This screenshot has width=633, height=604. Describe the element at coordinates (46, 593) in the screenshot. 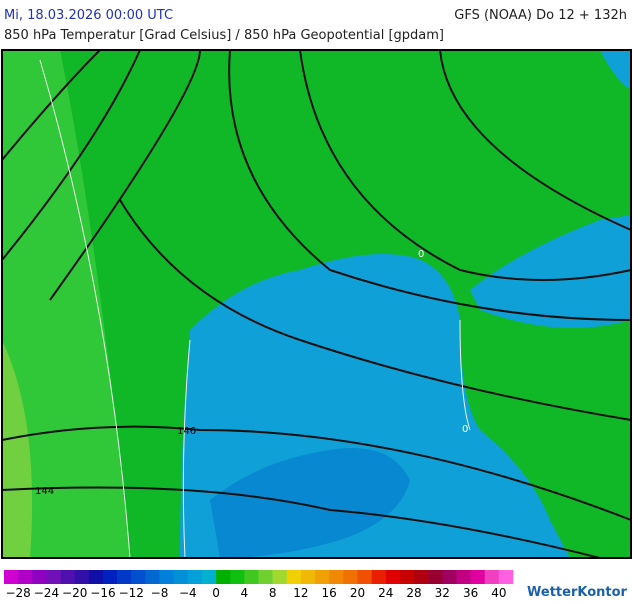

I see `colorbar-label: −24` at that location.